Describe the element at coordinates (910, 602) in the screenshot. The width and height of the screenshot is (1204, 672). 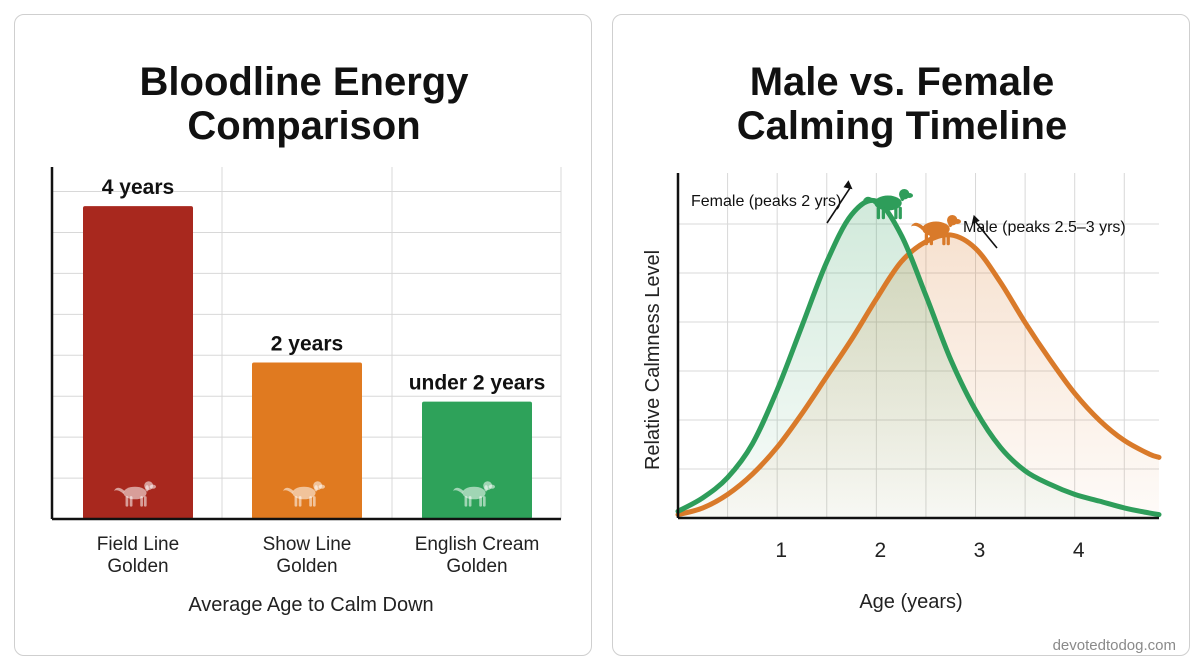
I see `x-axis-label: Age (years)` at that location.